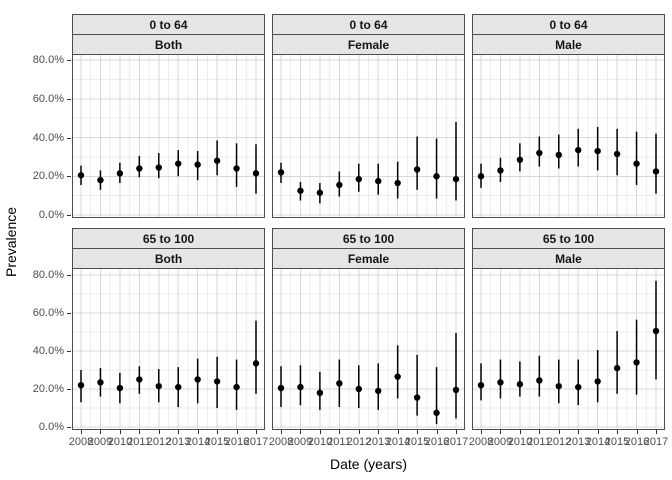  I want to click on facet-strip-sex: Male, so click(568, 44).